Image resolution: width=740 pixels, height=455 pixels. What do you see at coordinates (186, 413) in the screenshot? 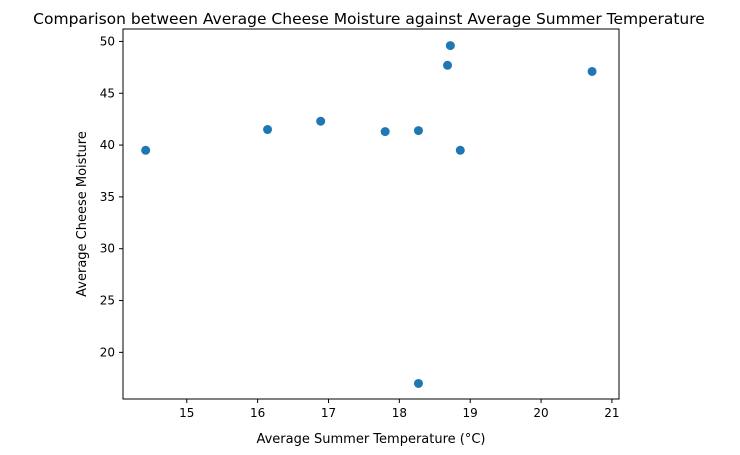
I see `x-tick-label: 15` at bounding box center [186, 413].